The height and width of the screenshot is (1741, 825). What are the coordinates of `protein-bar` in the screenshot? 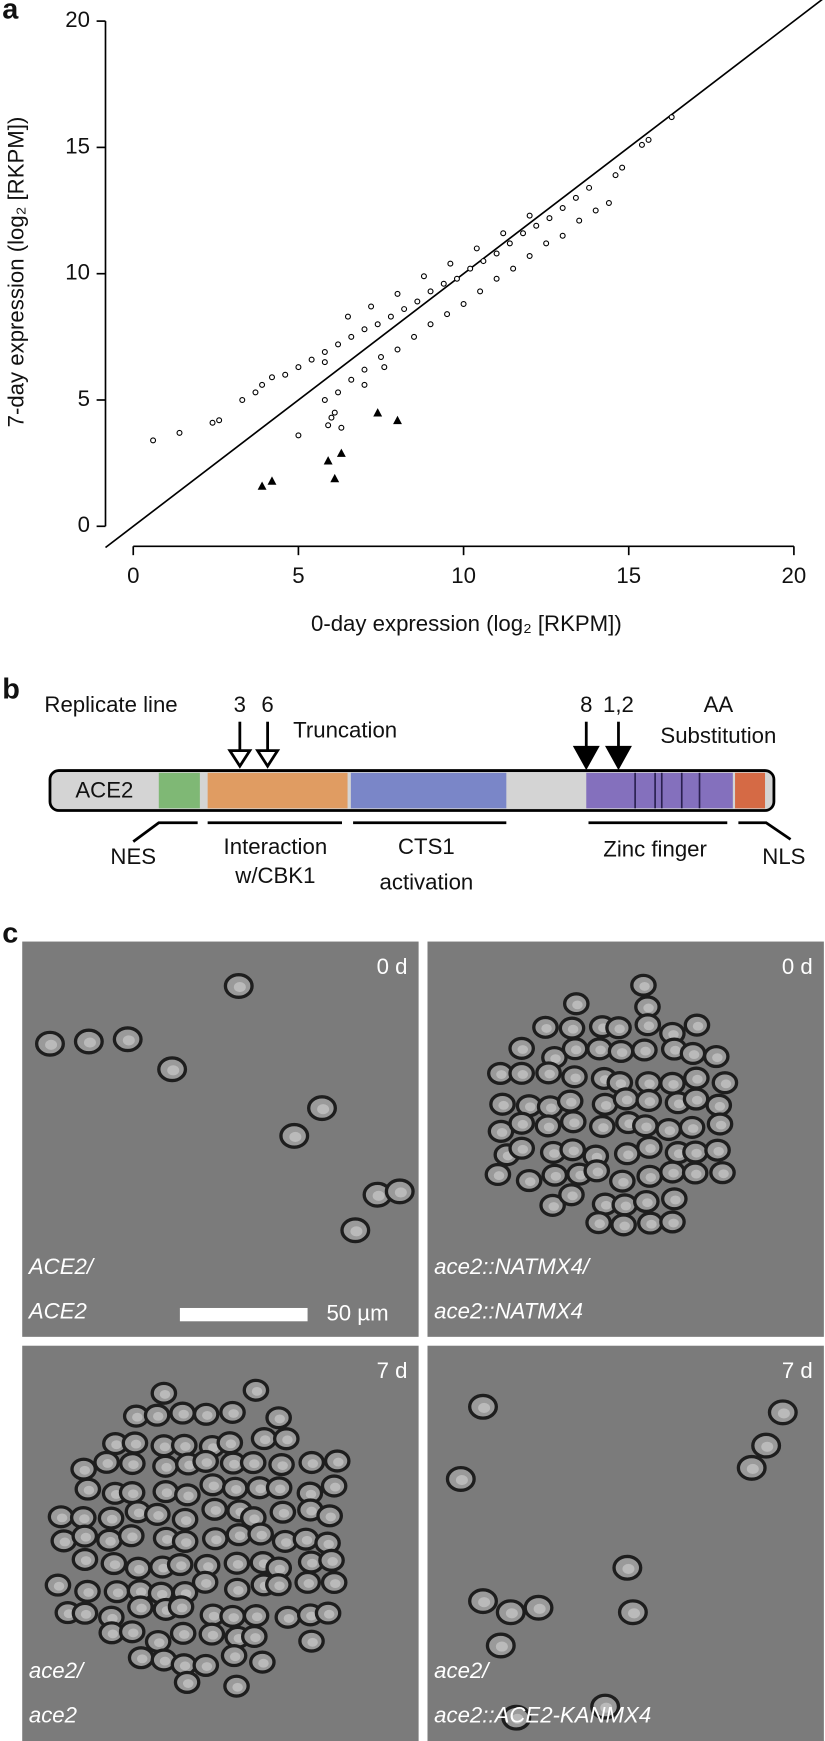 It's located at (412, 790).